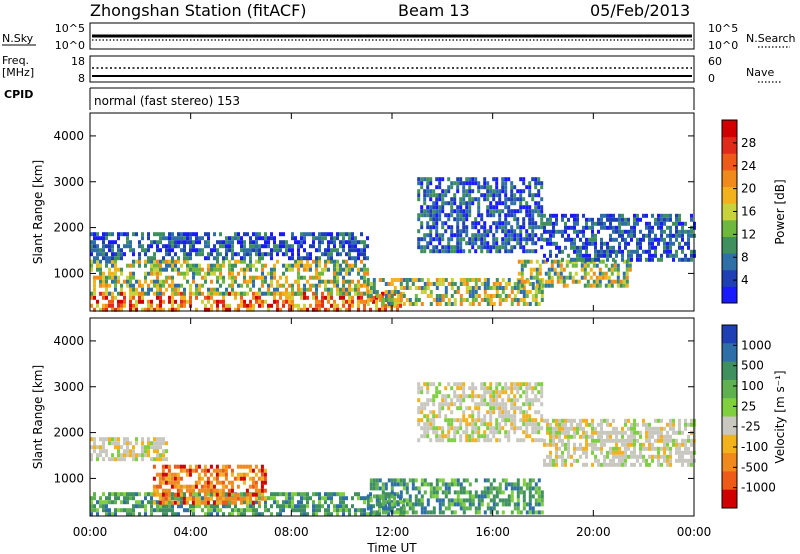  I want to click on colorbar-tick-label: -1000, so click(758, 488).